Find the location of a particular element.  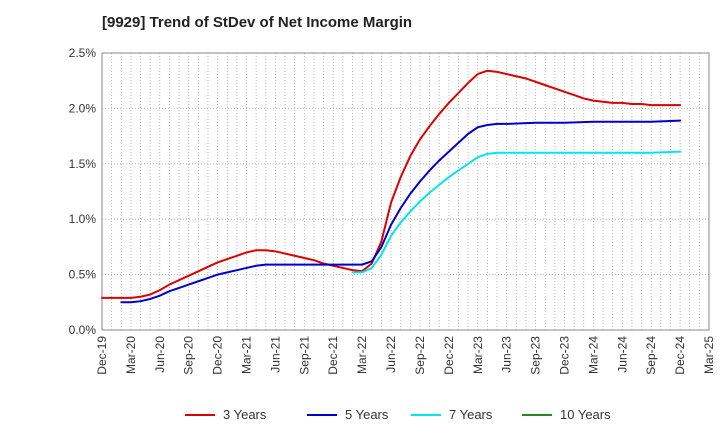

x-tick-label: Mar-23 is located at coordinates (478, 355).